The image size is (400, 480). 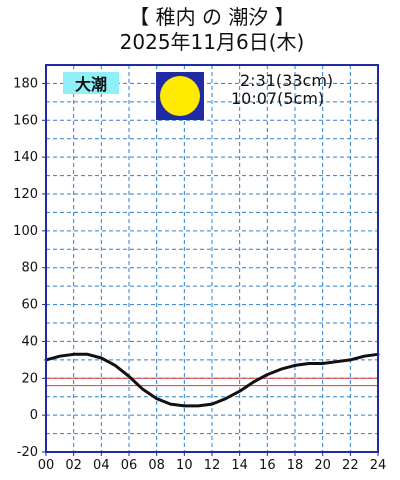 What do you see at coordinates (29, 305) in the screenshot?
I see `y-axis-tick-label: 60` at bounding box center [29, 305].